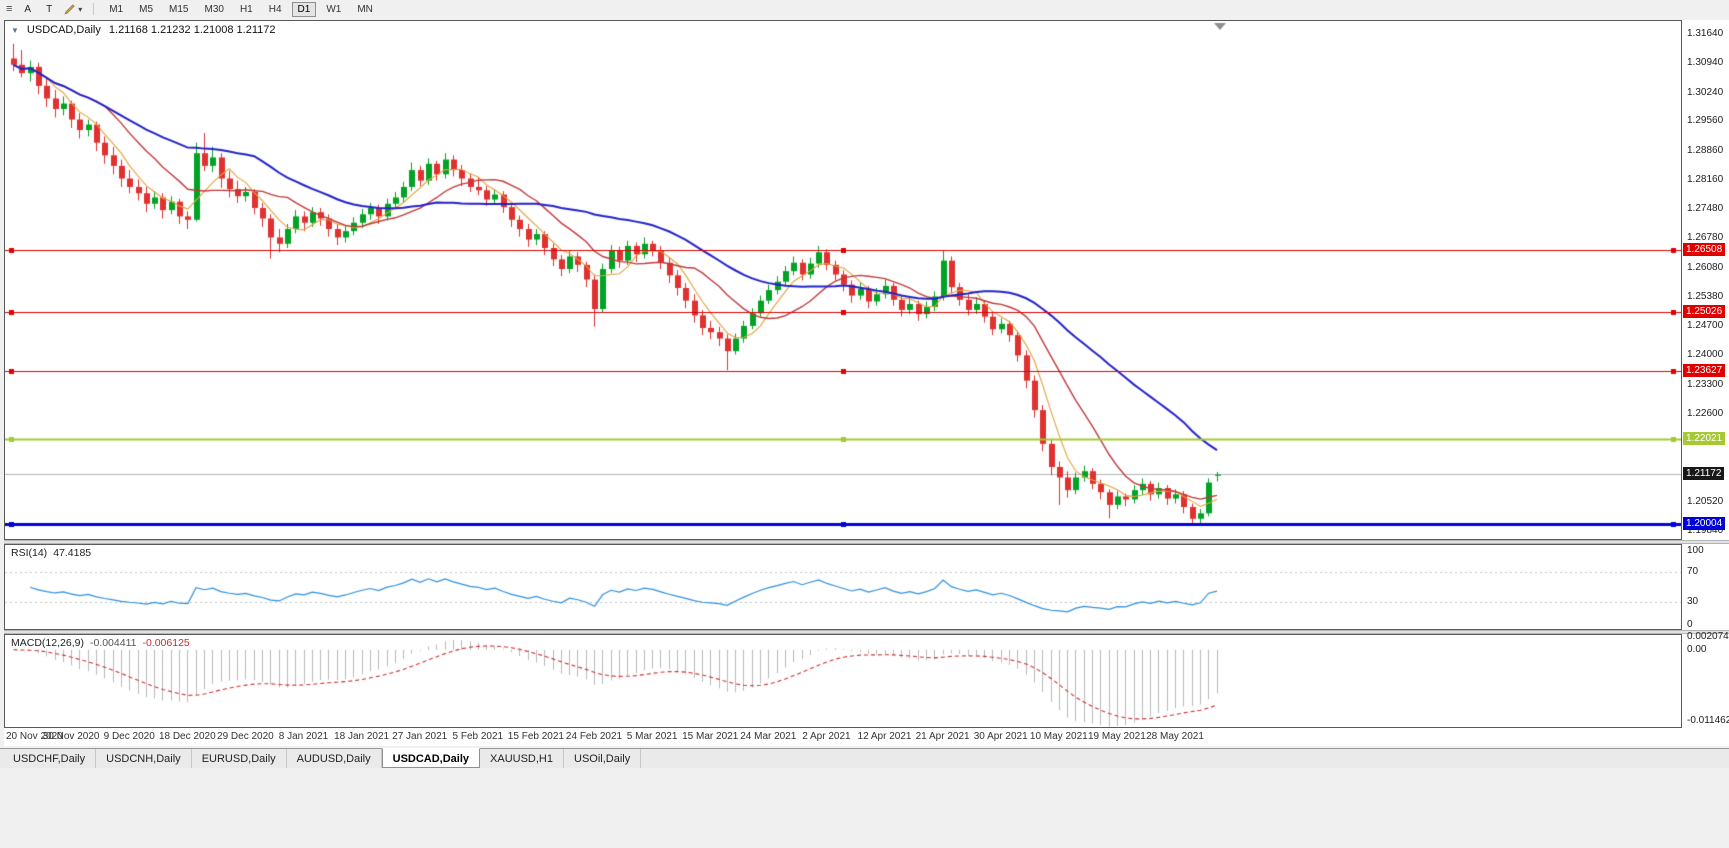 The height and width of the screenshot is (848, 1729). What do you see at coordinates (1708, 720) in the screenshot?
I see `macd-axis-label: -0.011462` at bounding box center [1708, 720].